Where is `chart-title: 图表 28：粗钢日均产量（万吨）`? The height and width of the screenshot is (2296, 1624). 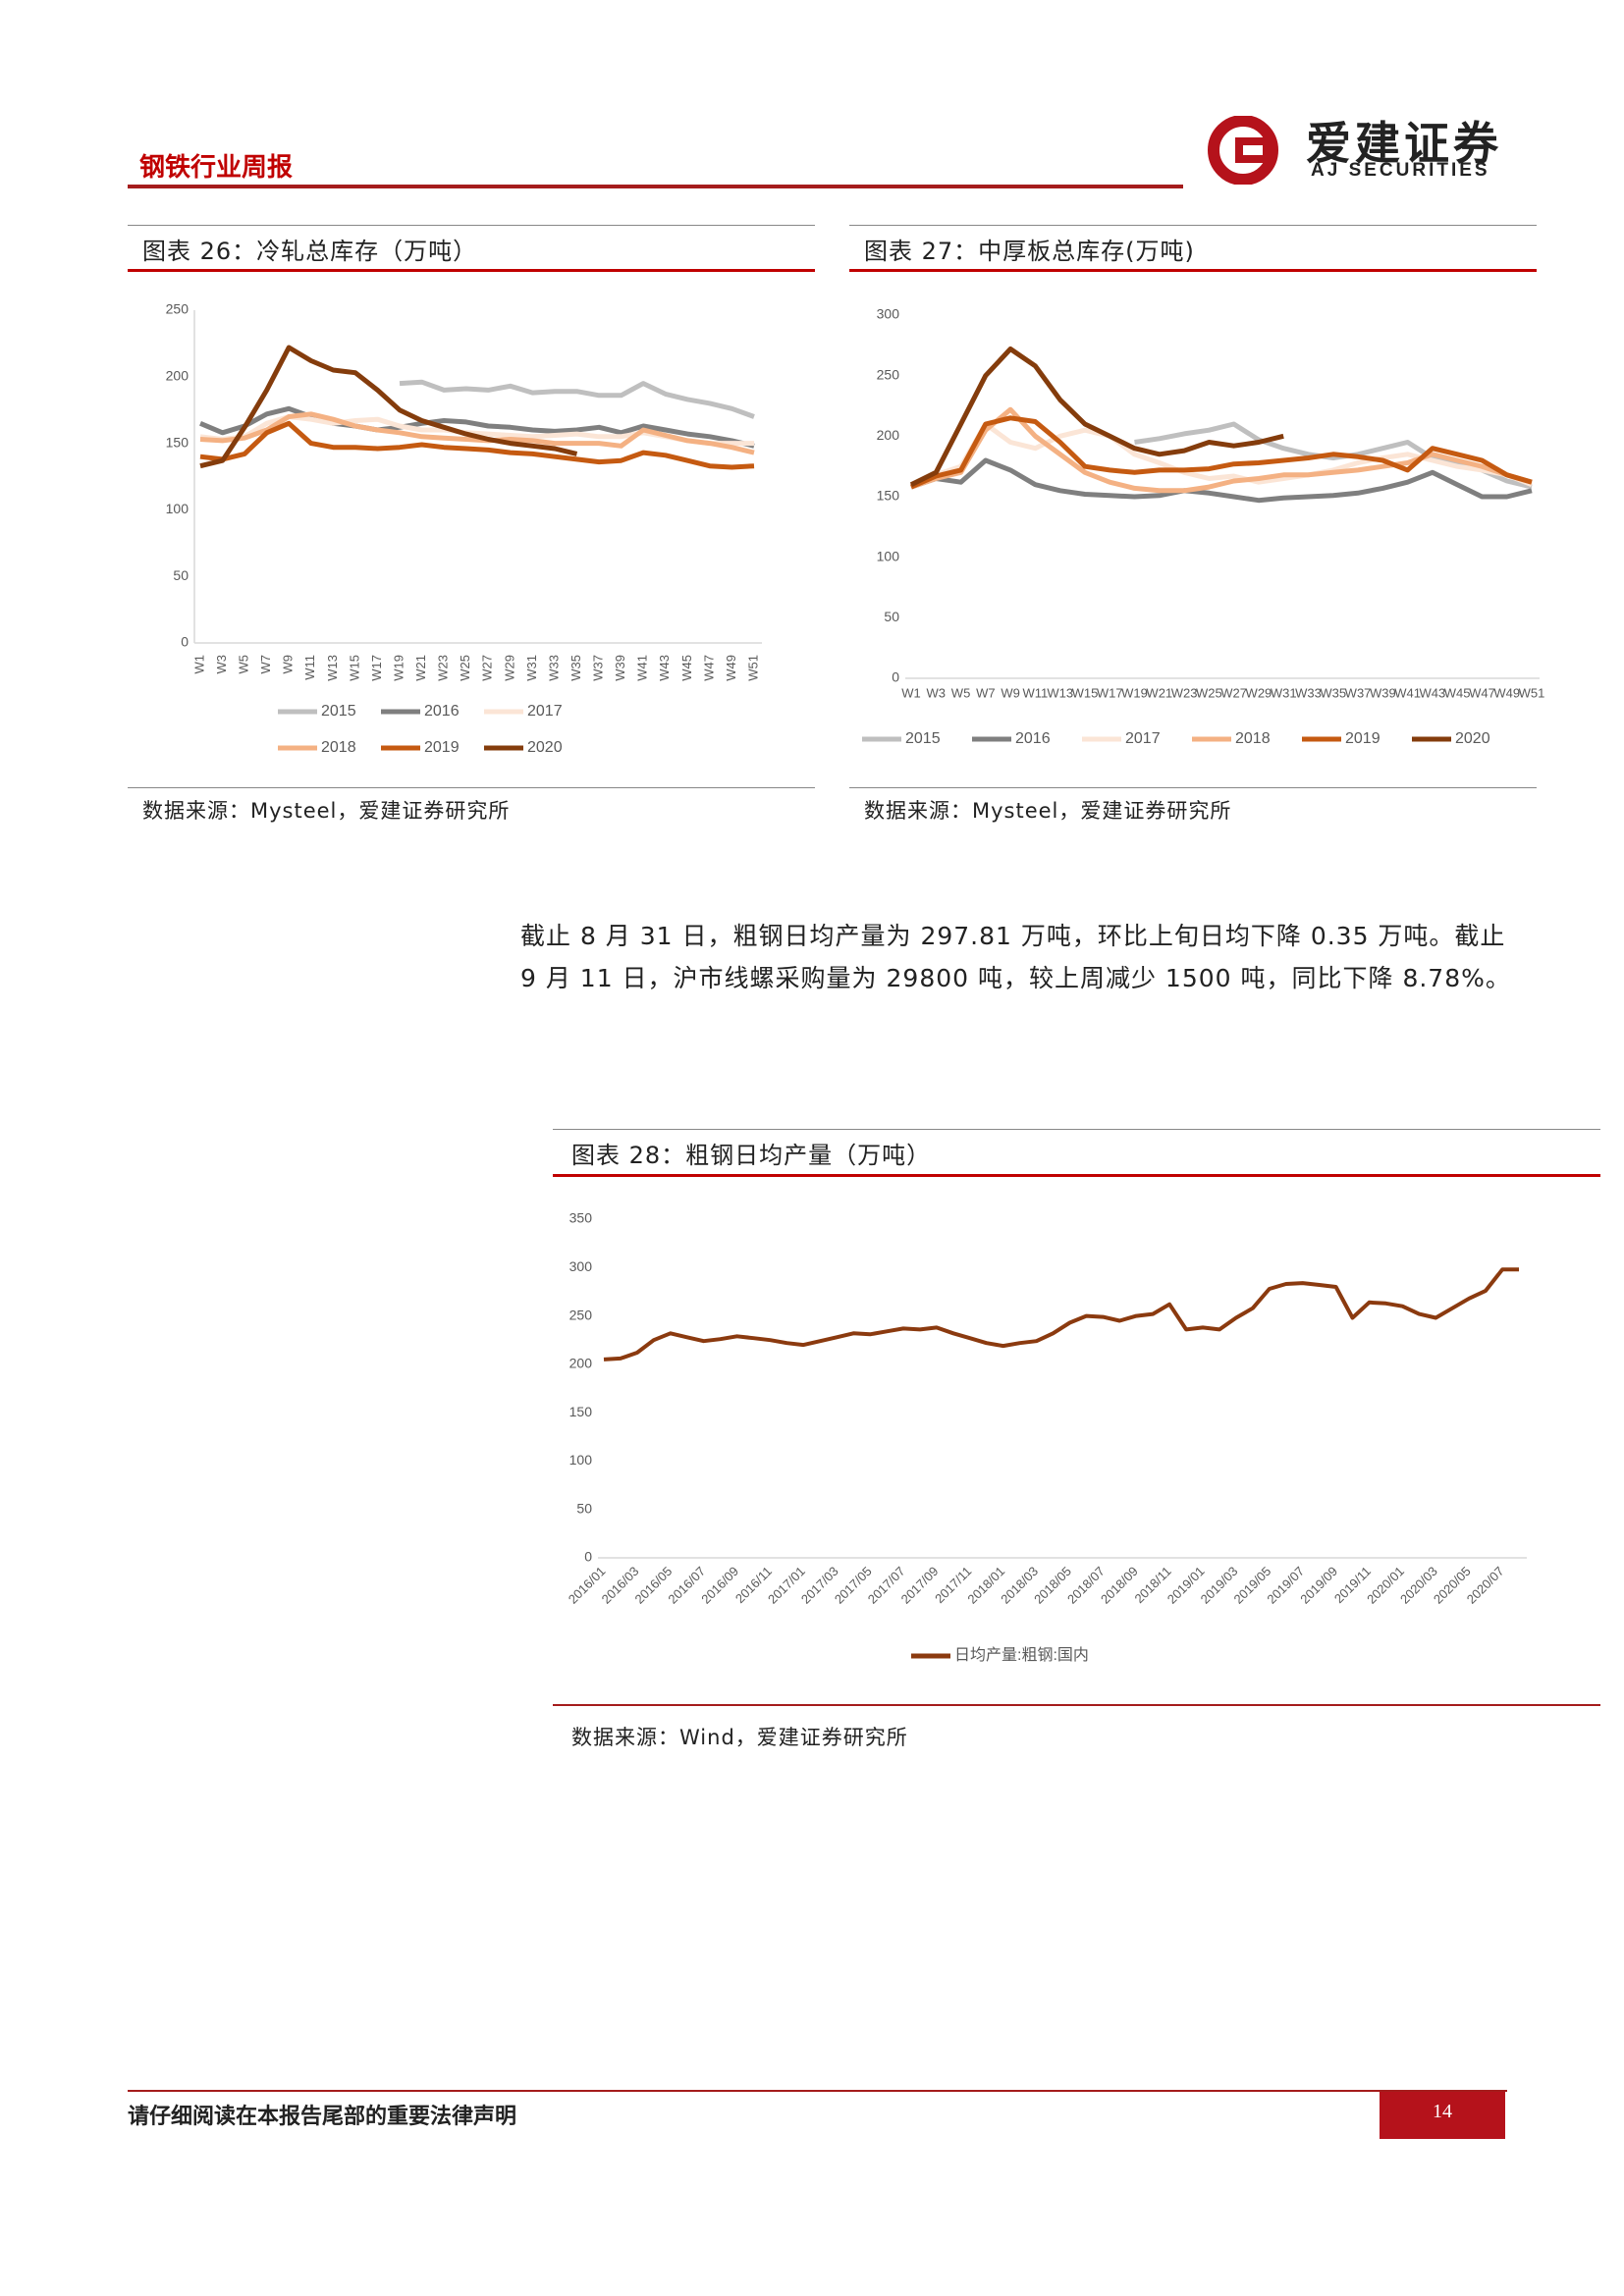
chart-title: 图表 28：粗钢日均产量（万吨） is located at coordinates (751, 1155).